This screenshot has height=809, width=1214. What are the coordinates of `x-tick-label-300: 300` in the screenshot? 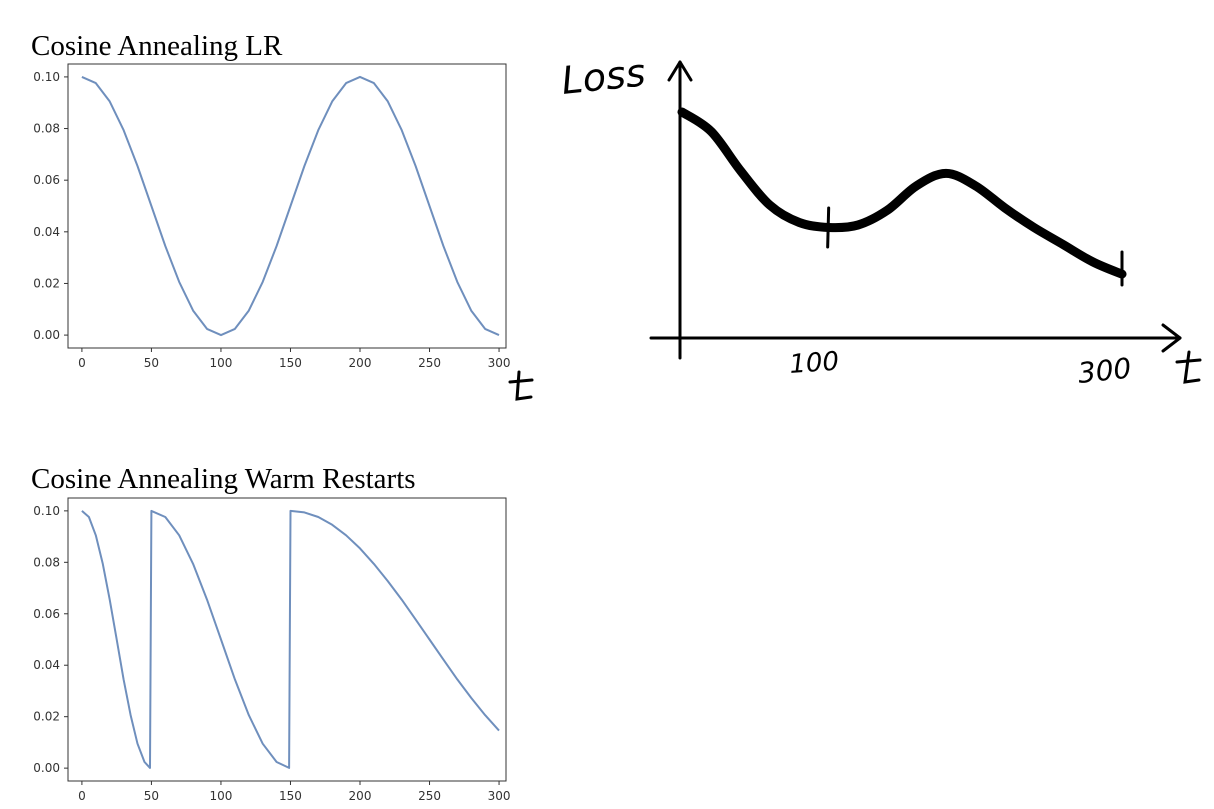 It's located at (1104, 371).